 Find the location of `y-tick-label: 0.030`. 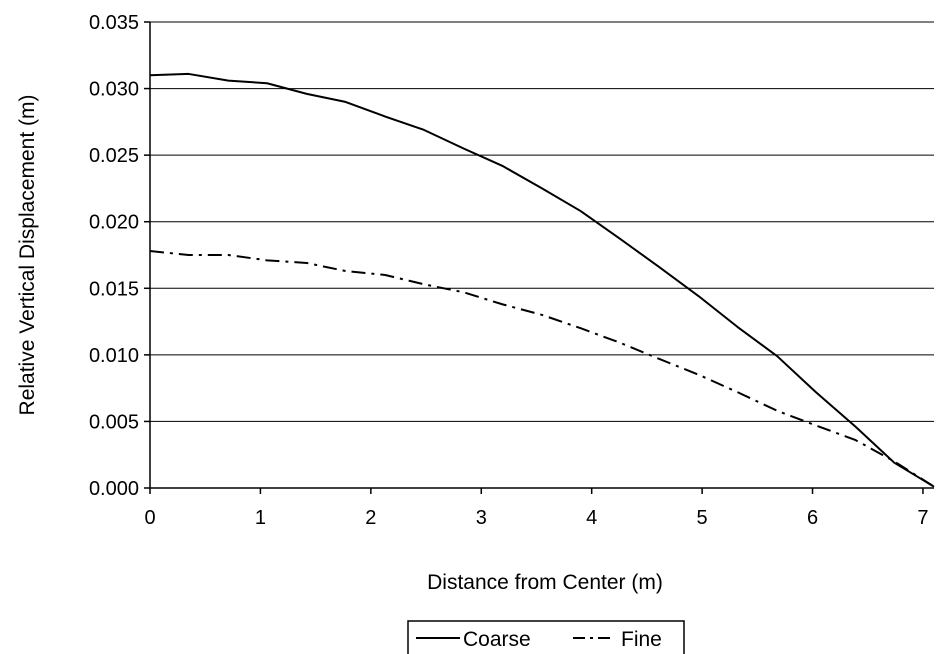

y-tick-label: 0.030 is located at coordinates (114, 90).